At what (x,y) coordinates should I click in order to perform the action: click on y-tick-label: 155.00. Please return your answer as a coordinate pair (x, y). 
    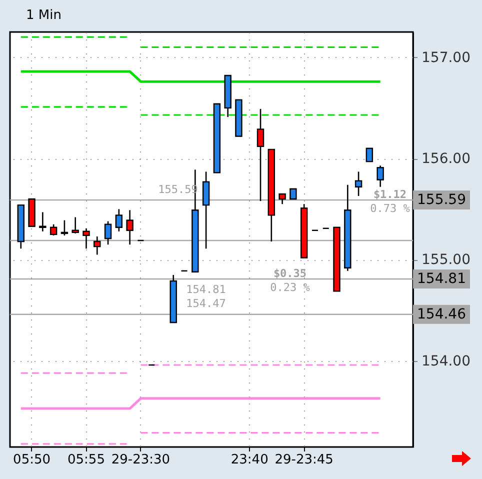
    Looking at the image, I should click on (446, 260).